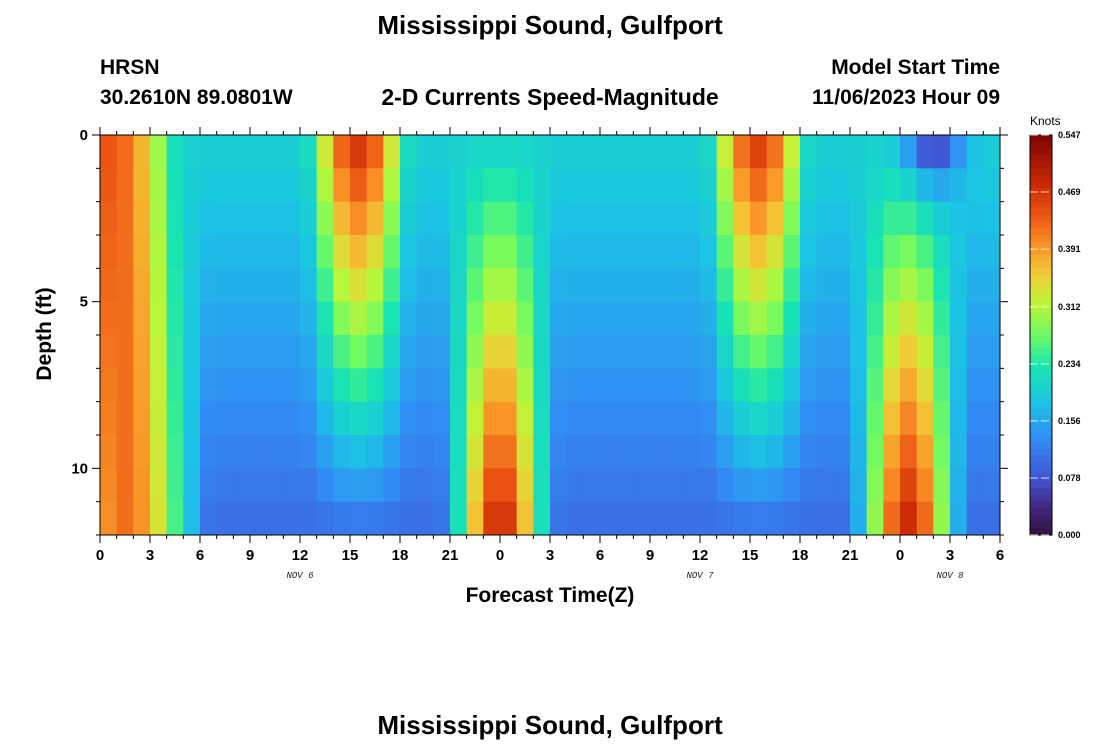  What do you see at coordinates (500, 555) in the screenshot?
I see `x-tick-label: 0` at bounding box center [500, 555].